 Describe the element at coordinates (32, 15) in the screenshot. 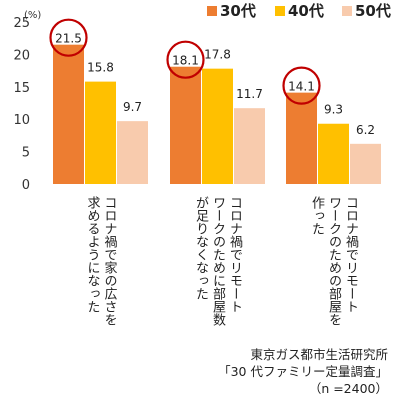

I see `y-unit-label: (%)` at that location.